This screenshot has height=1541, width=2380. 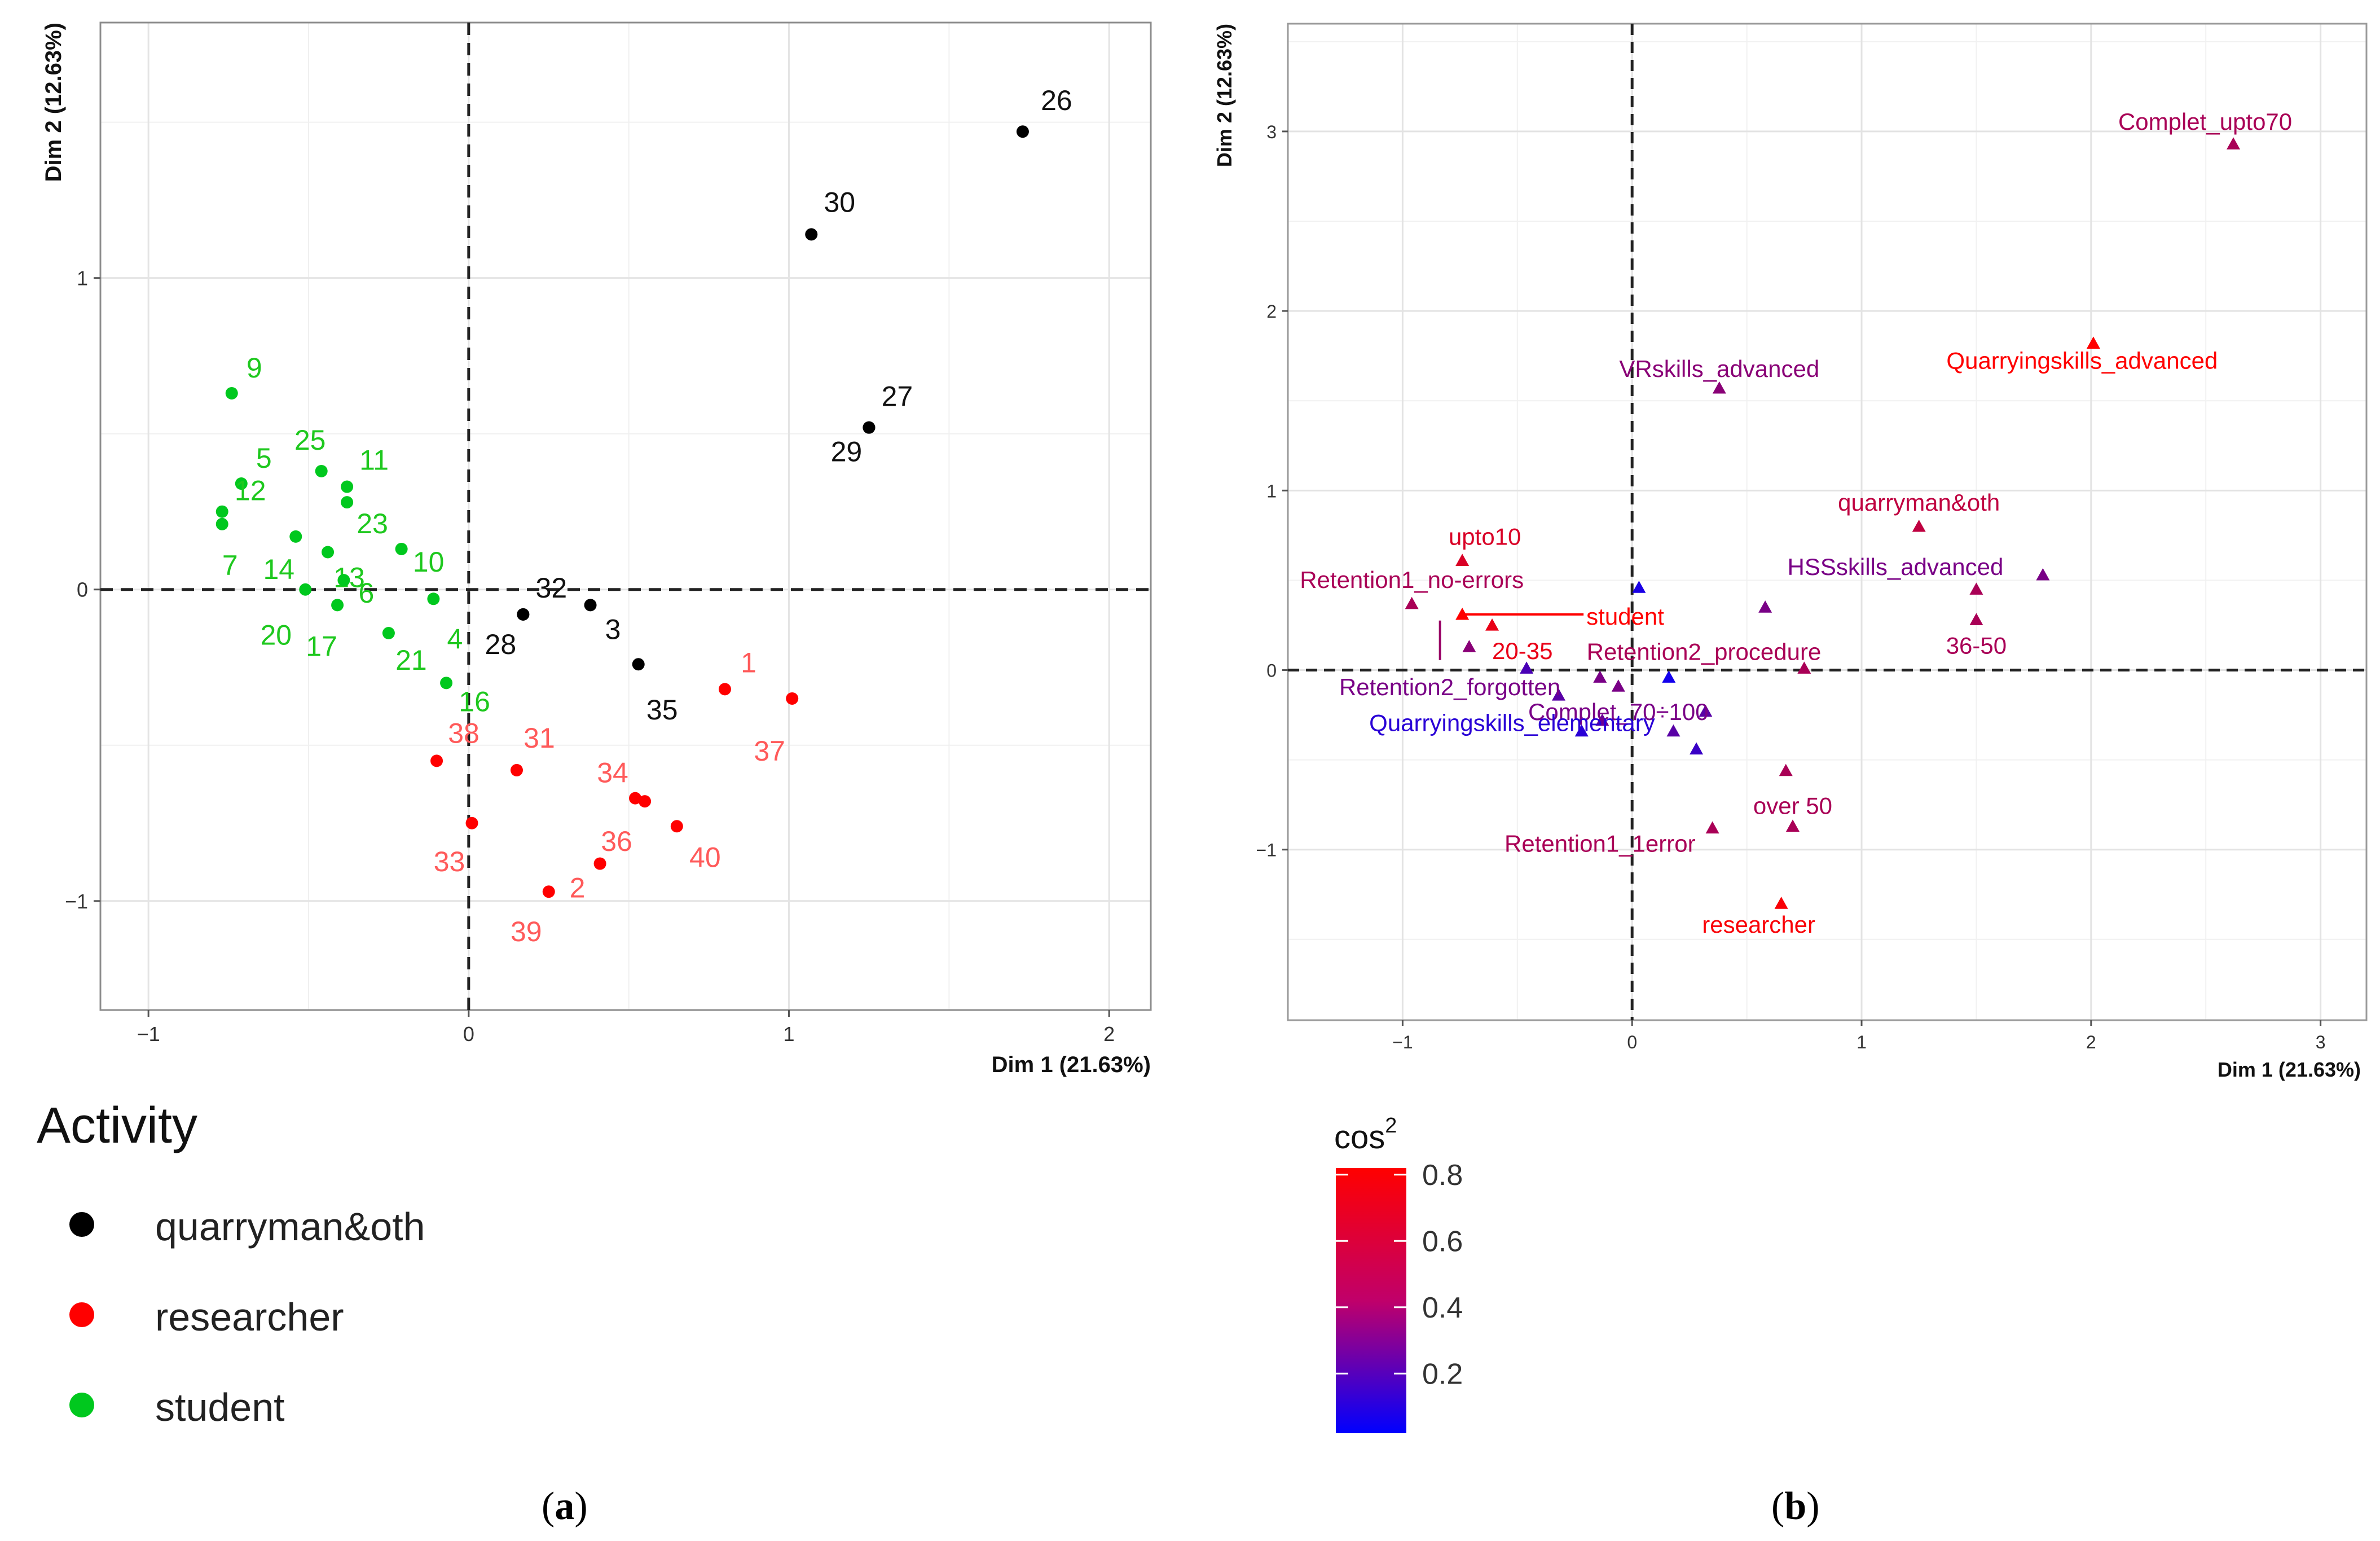 I want to click on point-label-quarryingskills-advanced: Quarryingskills_advanced, so click(x=2082, y=360).